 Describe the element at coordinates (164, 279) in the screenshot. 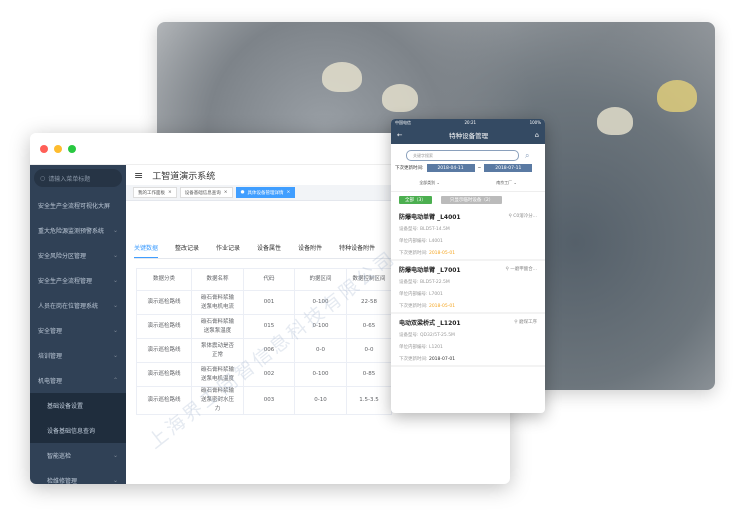

I see `column-header: 数据分类` at that location.